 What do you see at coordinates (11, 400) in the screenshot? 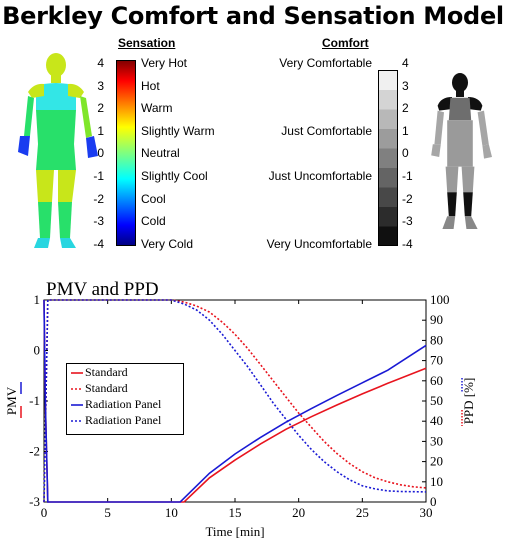
I see `y-left-axis-label: PMV` at bounding box center [11, 400].